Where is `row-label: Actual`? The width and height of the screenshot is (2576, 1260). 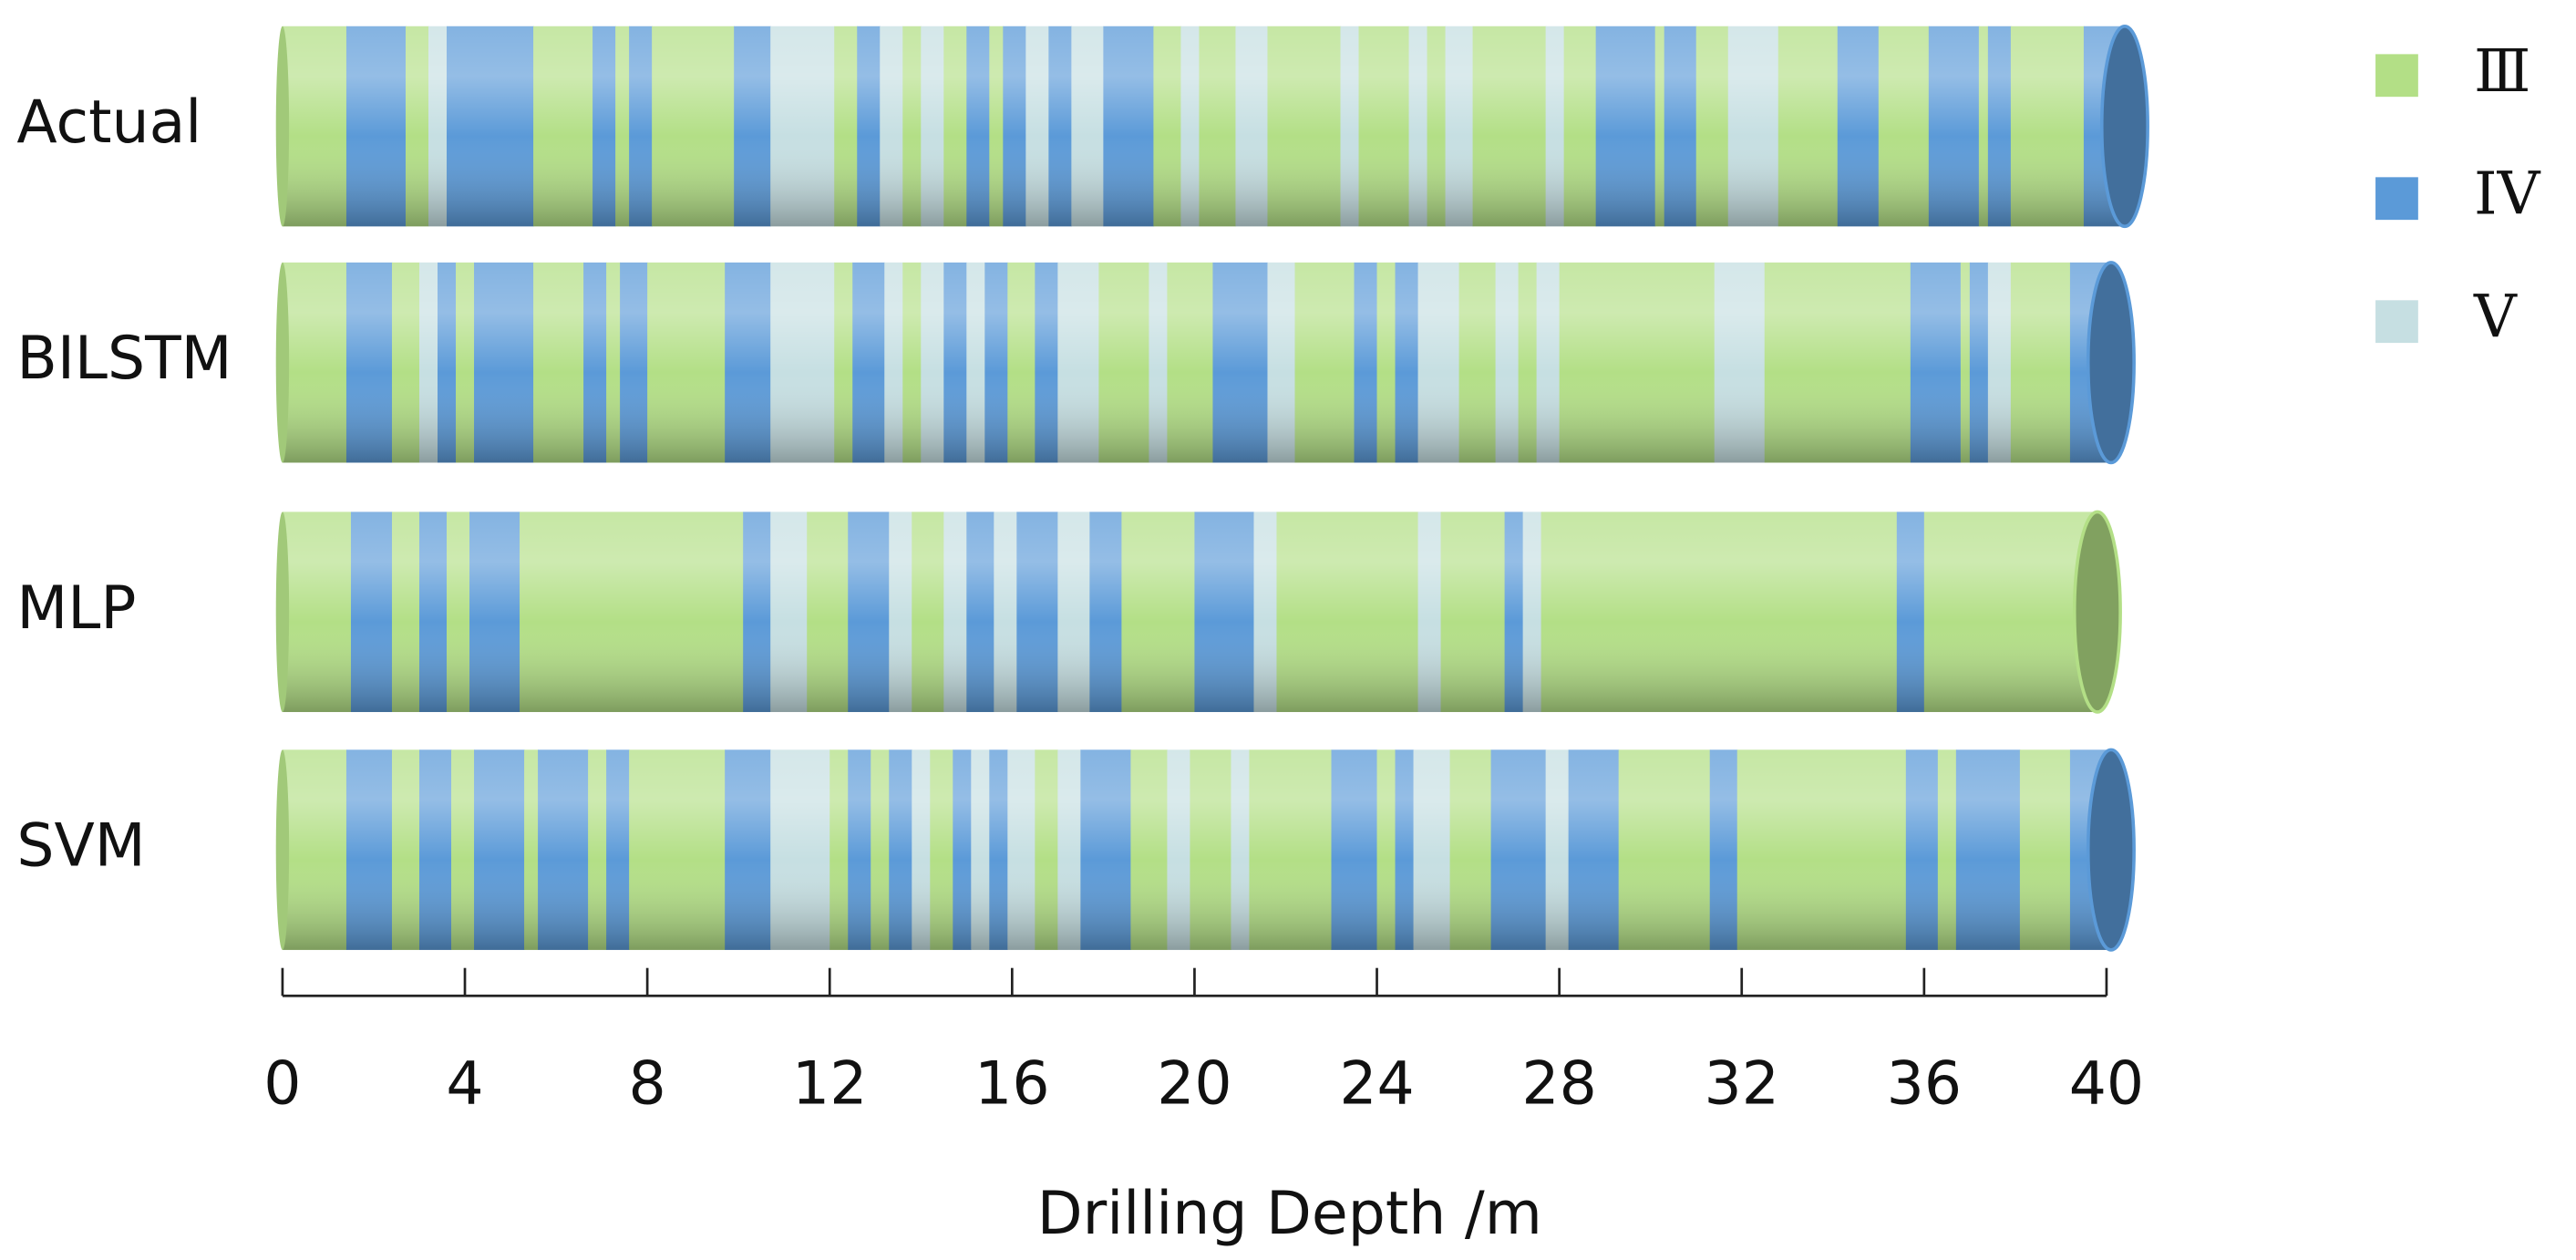 row-label: Actual is located at coordinates (108, 122).